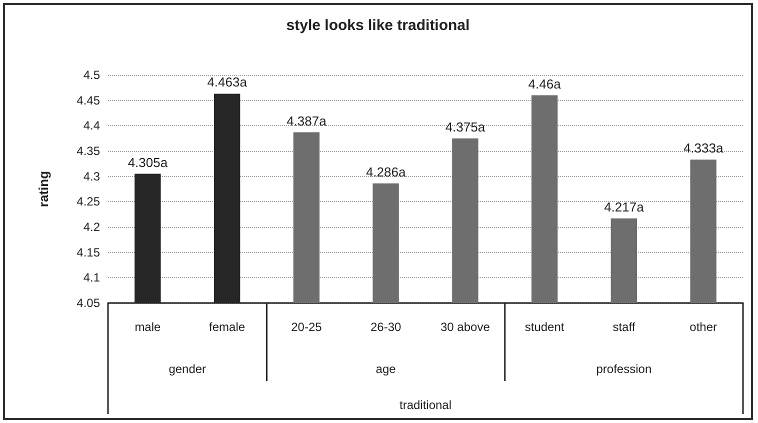 Image resolution: width=758 pixels, height=423 pixels. What do you see at coordinates (91, 75) in the screenshot?
I see `y-tick-label: 4.5` at bounding box center [91, 75].